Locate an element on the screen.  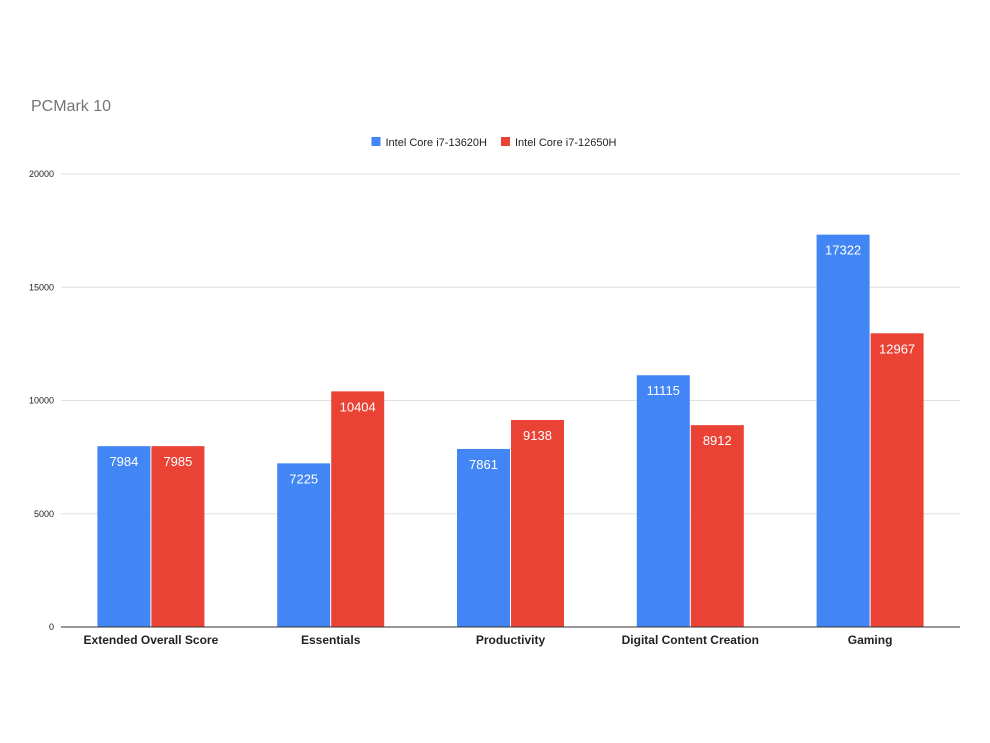
data-label: 11115 is located at coordinates (663, 390).